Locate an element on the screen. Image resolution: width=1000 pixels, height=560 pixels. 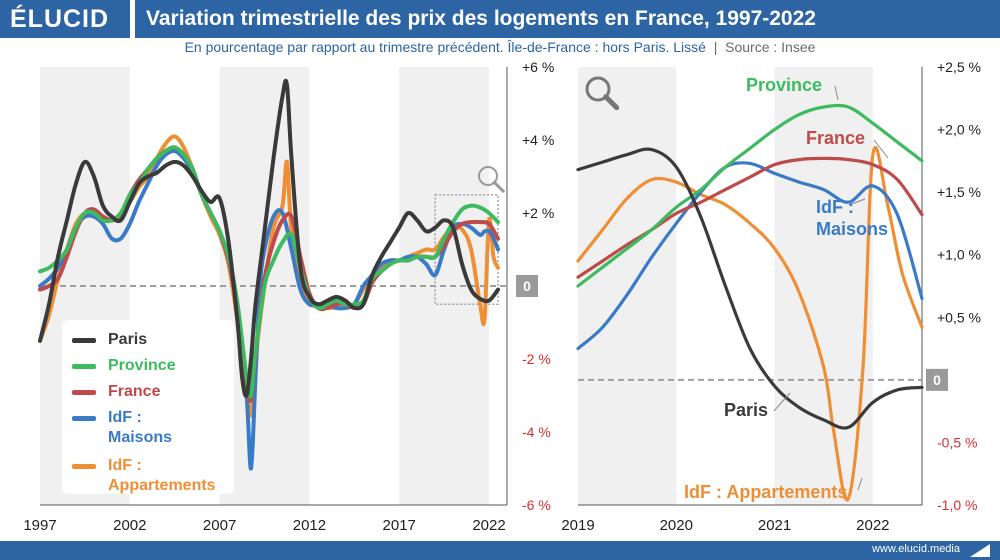
y-tick-label: -1,0 % is located at coordinates (957, 505).